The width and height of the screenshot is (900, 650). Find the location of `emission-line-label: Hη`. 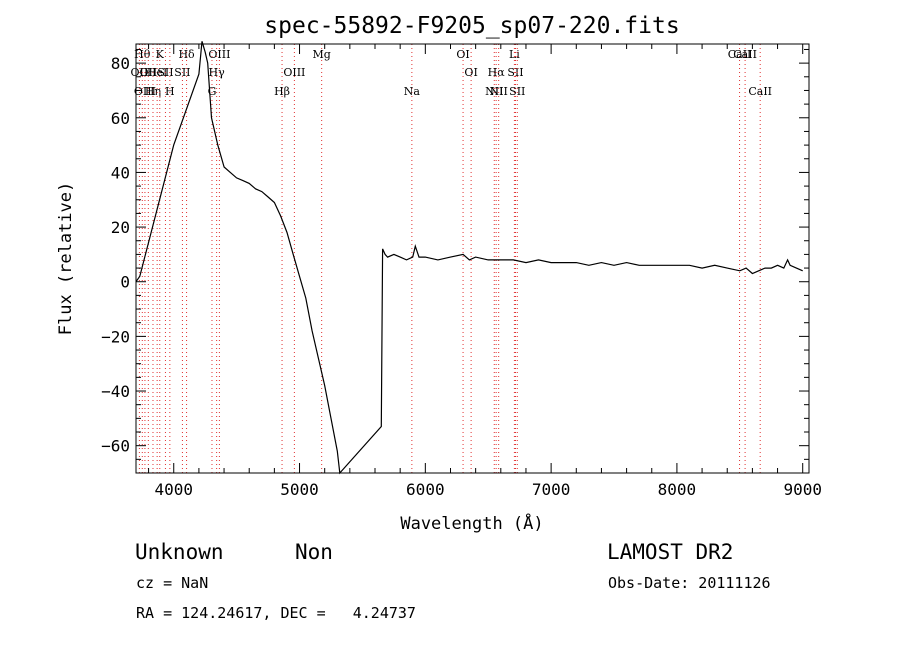

emission-line-label: Hη is located at coordinates (153, 91).